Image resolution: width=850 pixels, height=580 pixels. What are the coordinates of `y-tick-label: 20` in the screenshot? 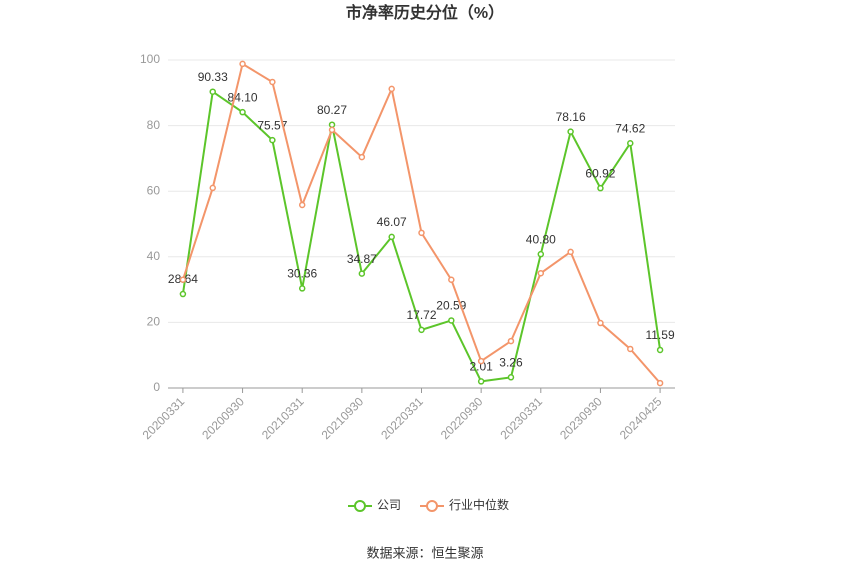 It's located at (154, 322).